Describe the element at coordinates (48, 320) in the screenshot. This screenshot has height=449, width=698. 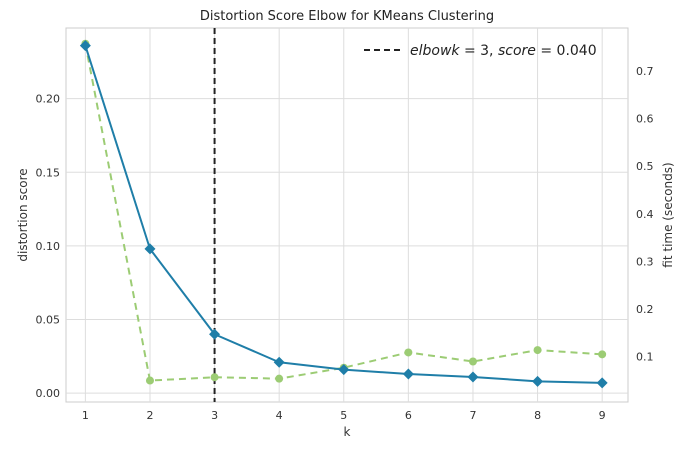
I see `y-tick-label: 0.05` at that location.